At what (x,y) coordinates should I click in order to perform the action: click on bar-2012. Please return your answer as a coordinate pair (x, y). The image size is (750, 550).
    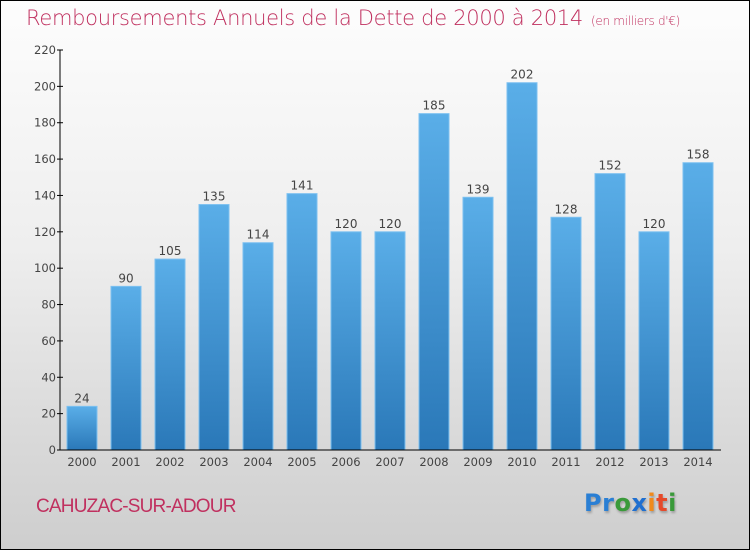
    Looking at the image, I should click on (610, 312).